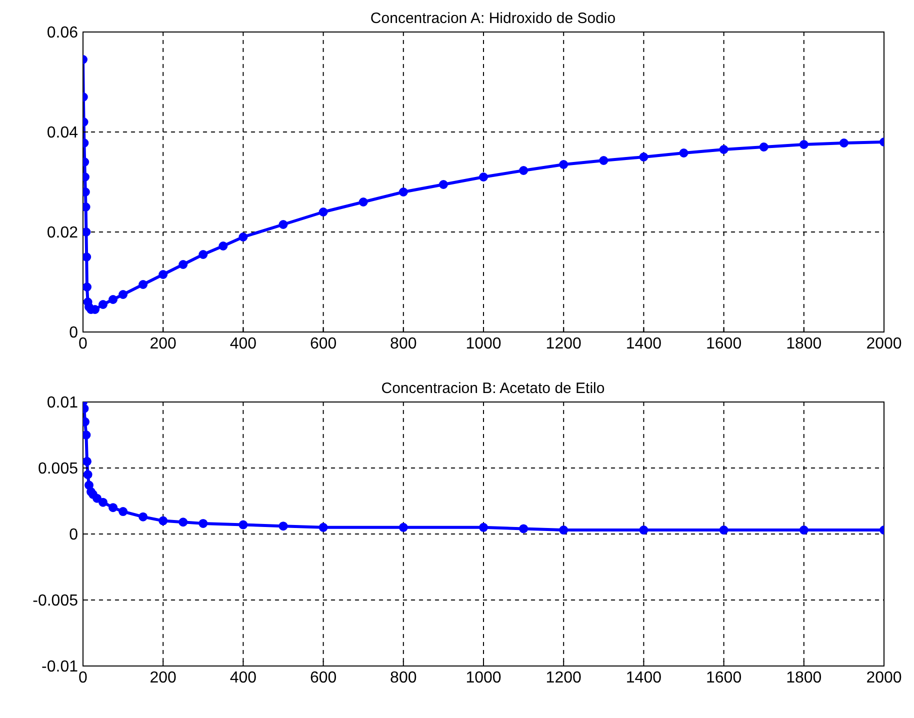 The height and width of the screenshot is (718, 914). Describe the element at coordinates (493, 18) in the screenshot. I see `chart-title: Concentracion A: Hidroxido de Sodio` at that location.